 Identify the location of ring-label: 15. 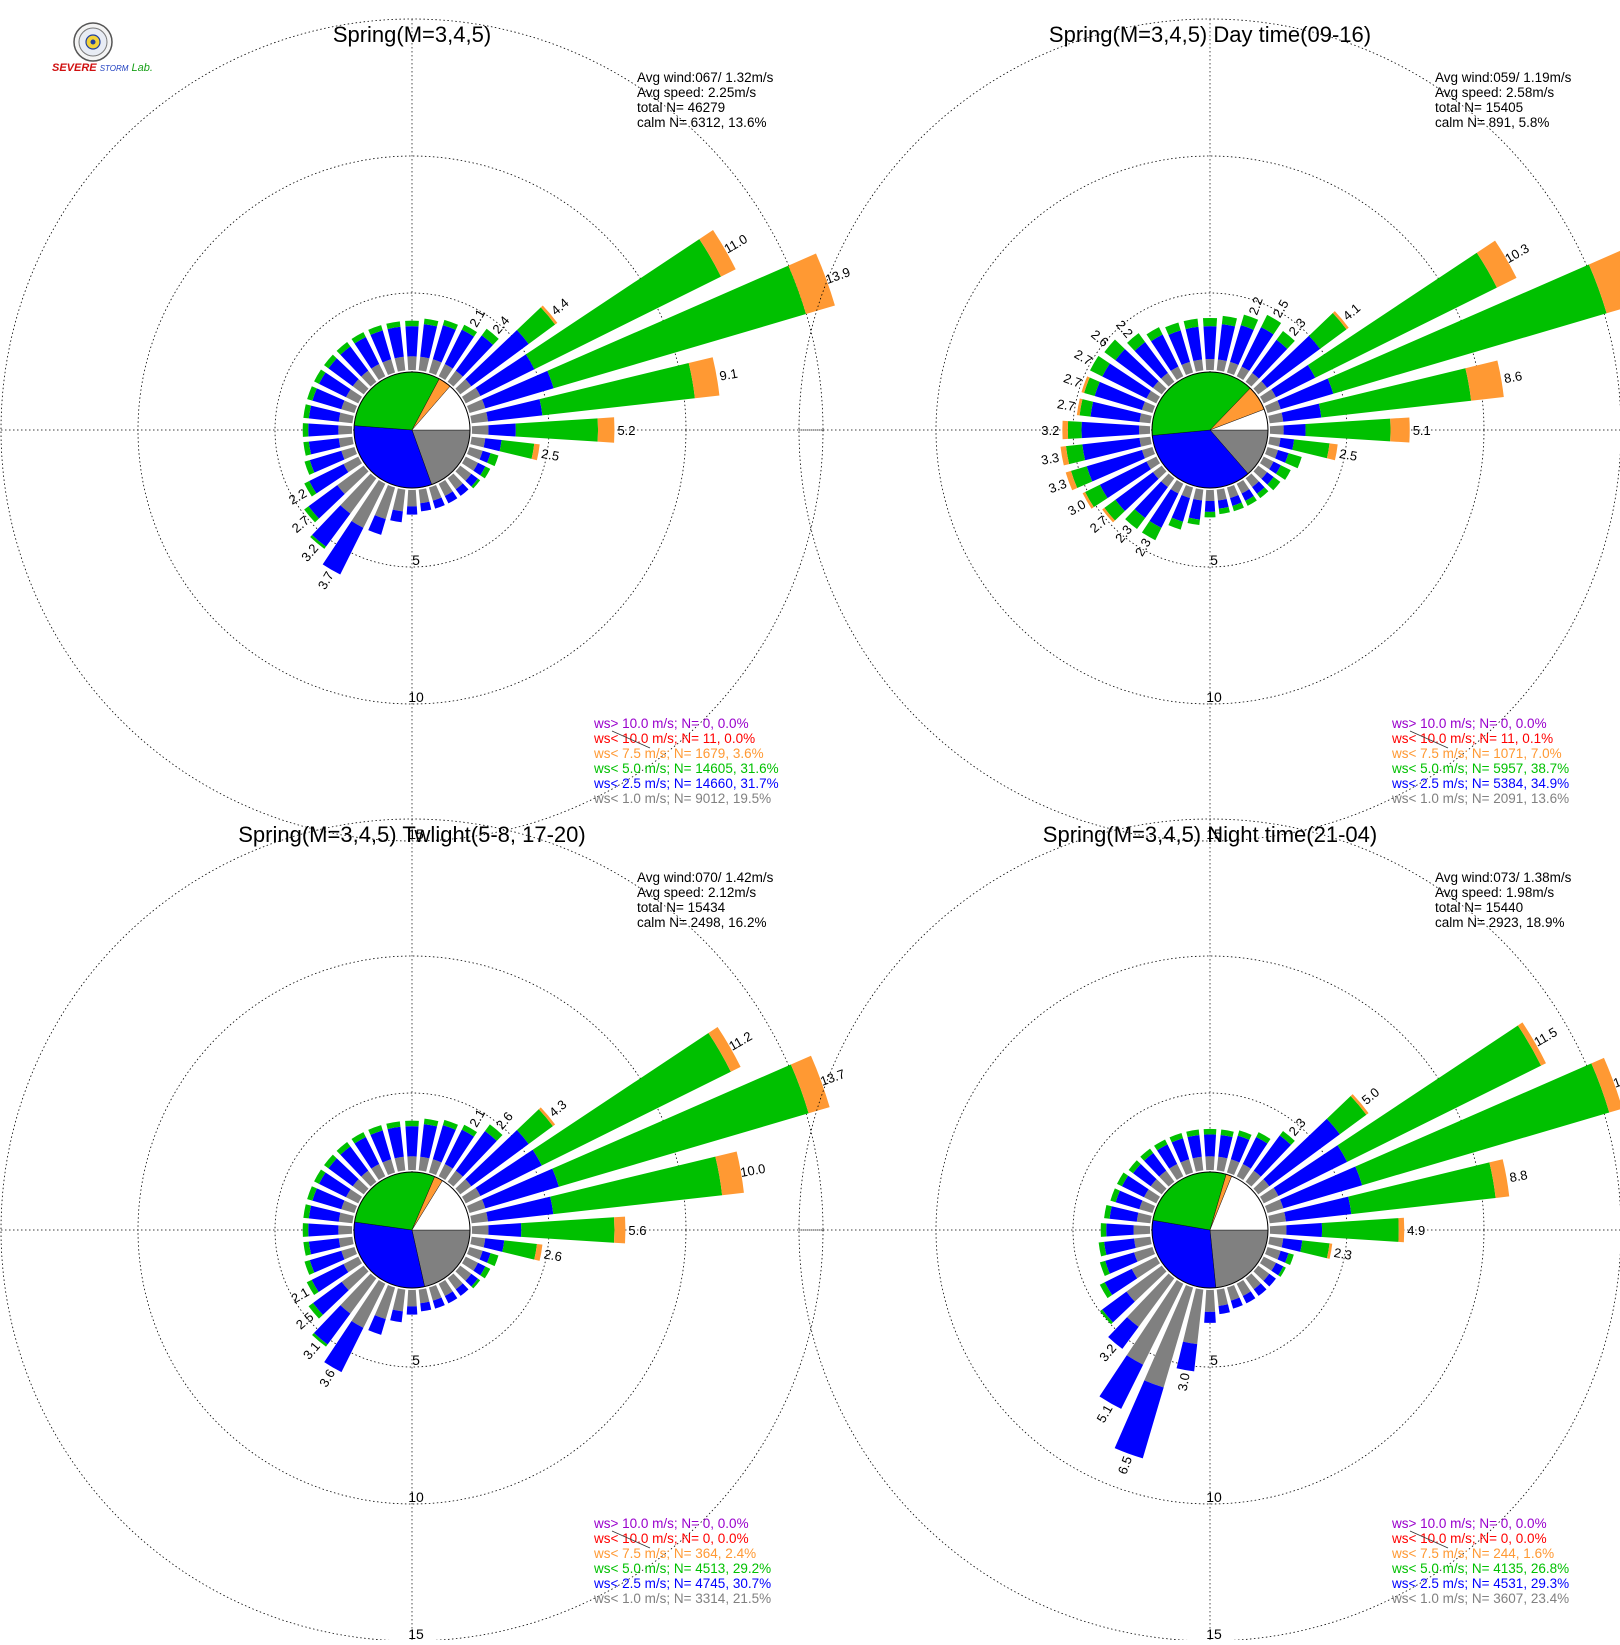
(1214, 834).